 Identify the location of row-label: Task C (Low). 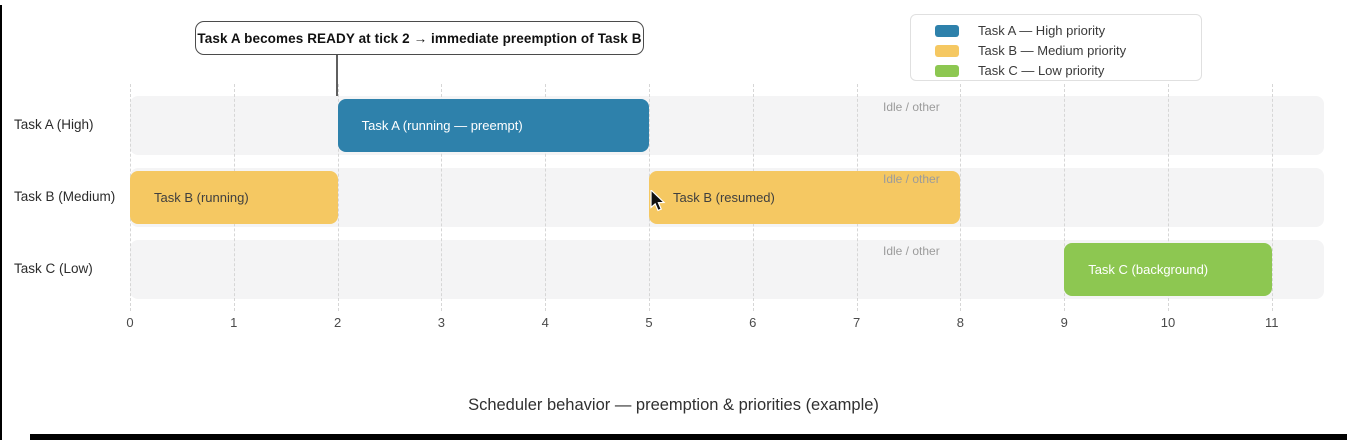
(53, 268).